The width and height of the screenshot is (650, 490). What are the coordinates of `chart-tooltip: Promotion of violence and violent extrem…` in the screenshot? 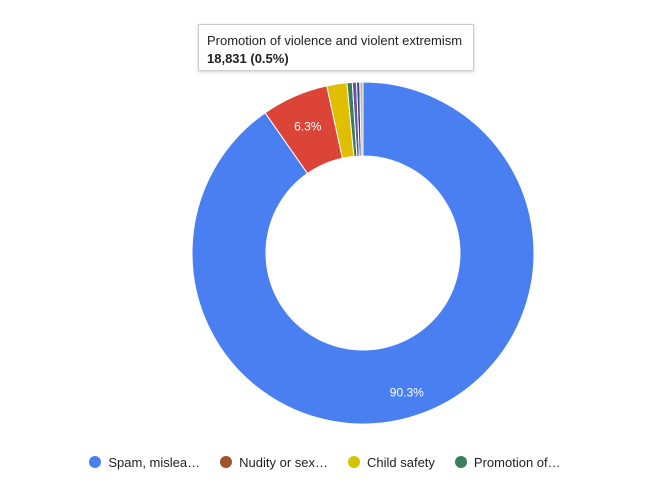 It's located at (336, 47).